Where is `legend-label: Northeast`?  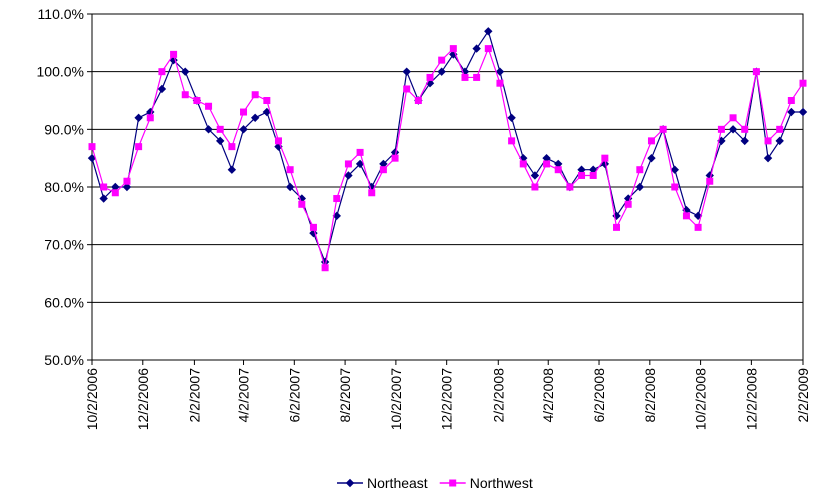 legend-label: Northeast is located at coordinates (397, 483).